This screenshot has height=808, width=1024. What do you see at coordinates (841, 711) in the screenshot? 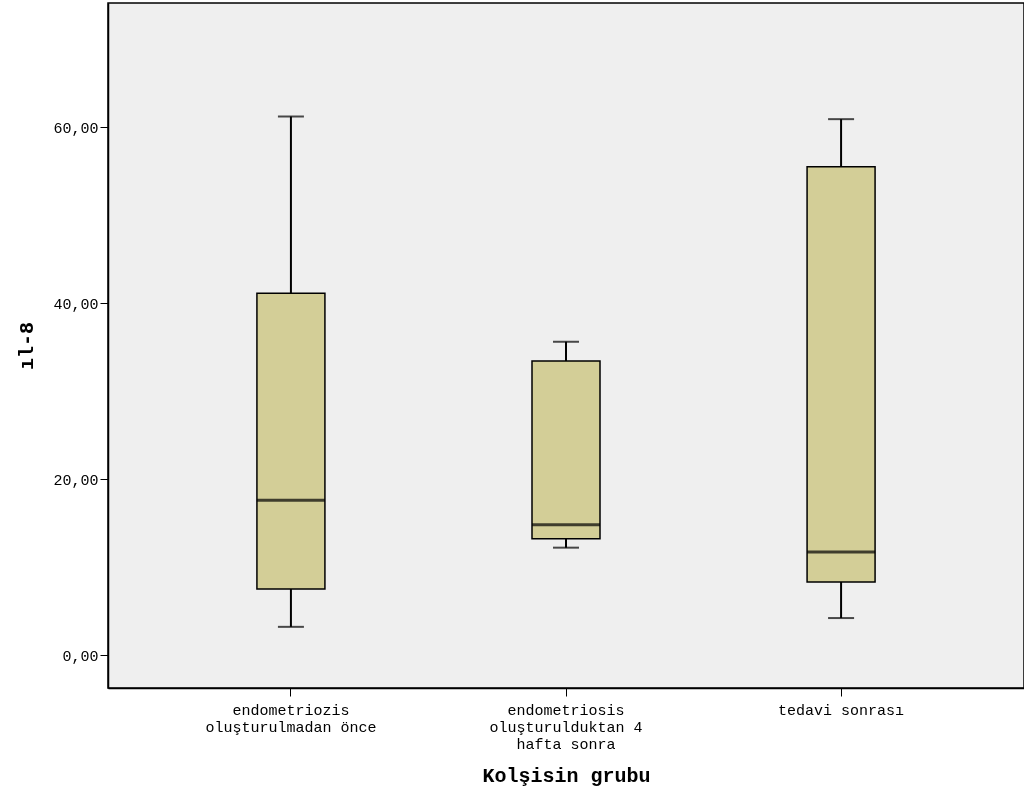
I see `x-tick-label: tedavi sonrası` at bounding box center [841, 711].